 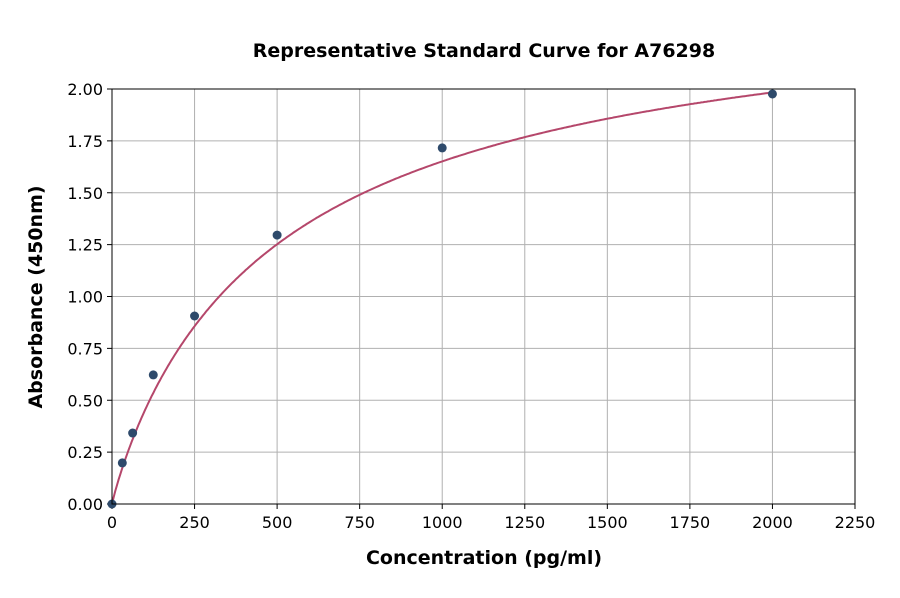 What do you see at coordinates (85, 504) in the screenshot?
I see `y-tick-label: 0.00` at bounding box center [85, 504].